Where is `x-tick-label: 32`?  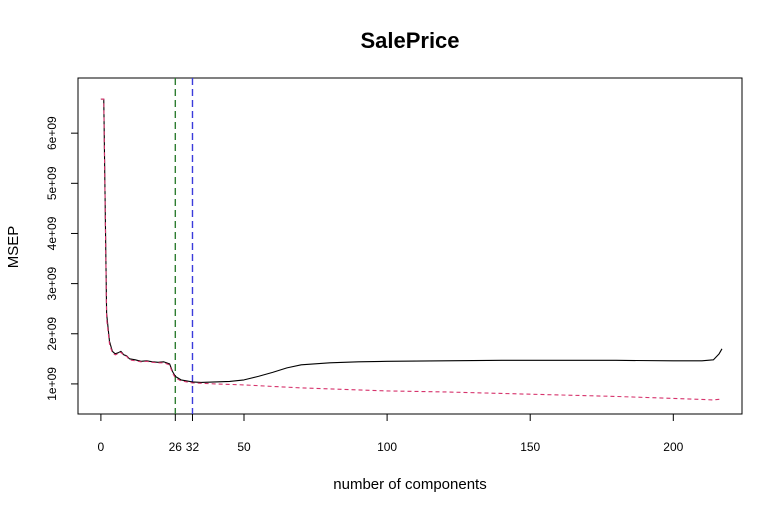 x-tick-label: 32 is located at coordinates (193, 447).